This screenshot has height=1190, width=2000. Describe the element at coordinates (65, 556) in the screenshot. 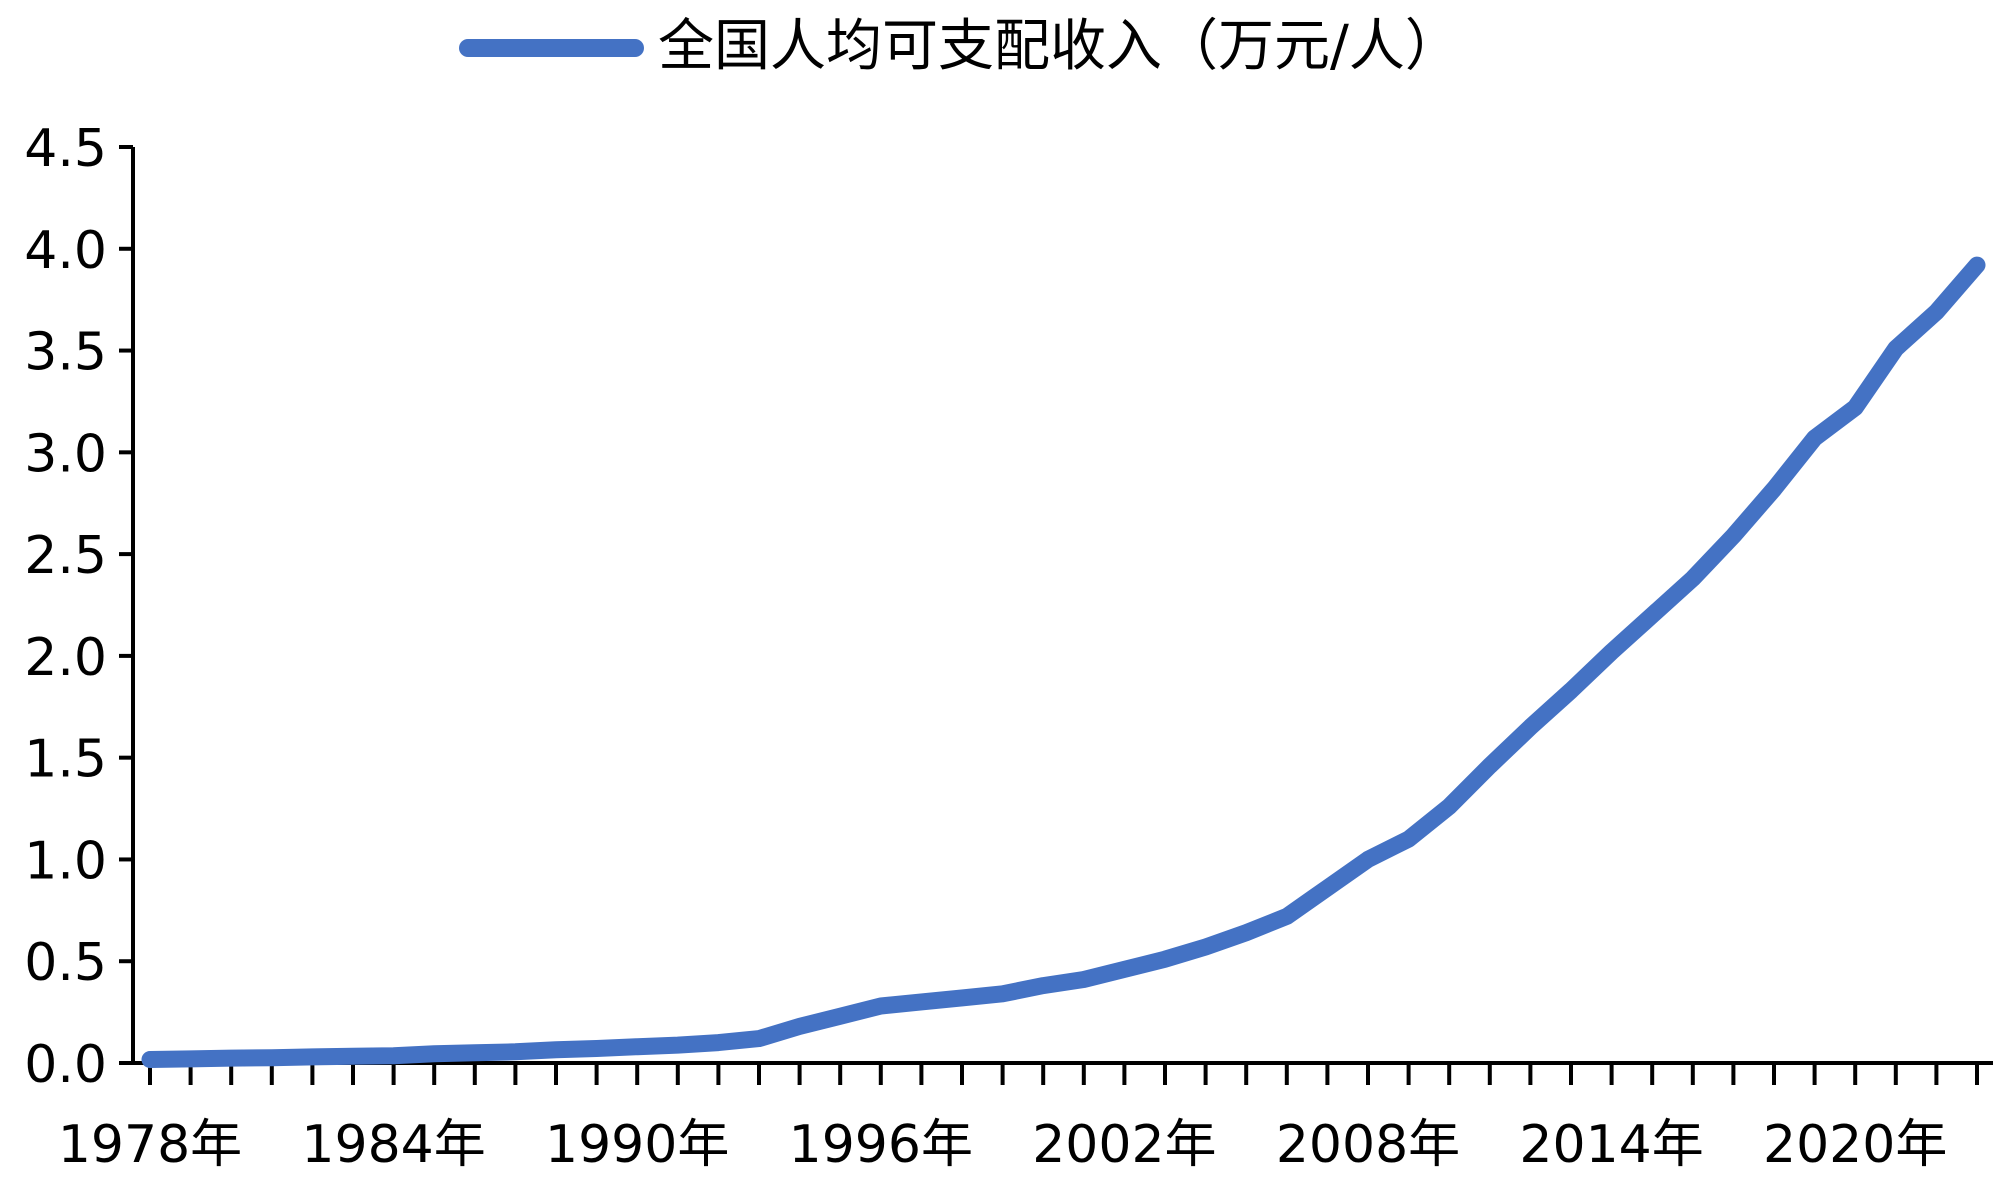

I see `y-tick-label: 2.5` at that location.